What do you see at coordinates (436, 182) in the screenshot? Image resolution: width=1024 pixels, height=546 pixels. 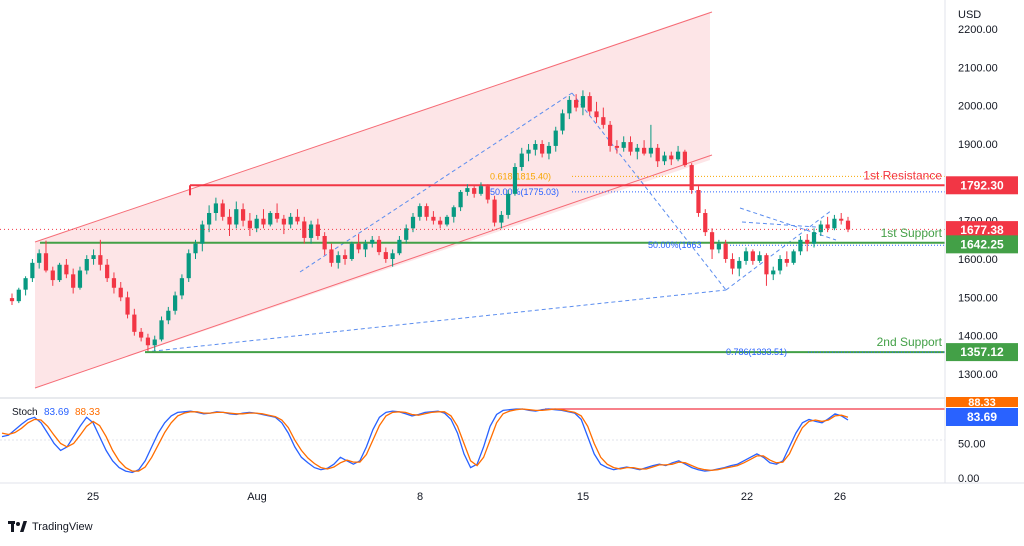 I see `fib-swing-line-up` at bounding box center [436, 182].